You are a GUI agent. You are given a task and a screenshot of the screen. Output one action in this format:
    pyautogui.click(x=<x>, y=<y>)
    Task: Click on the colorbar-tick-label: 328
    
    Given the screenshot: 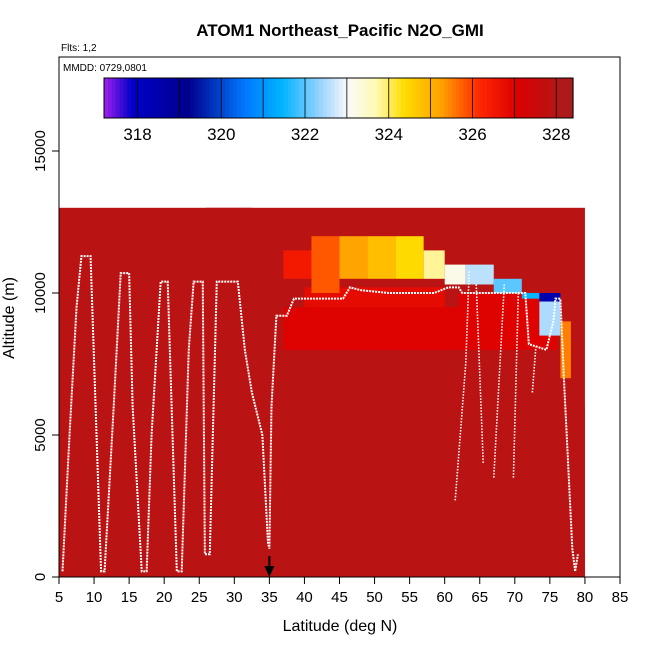 What is the action you would take?
    pyautogui.click(x=556, y=134)
    